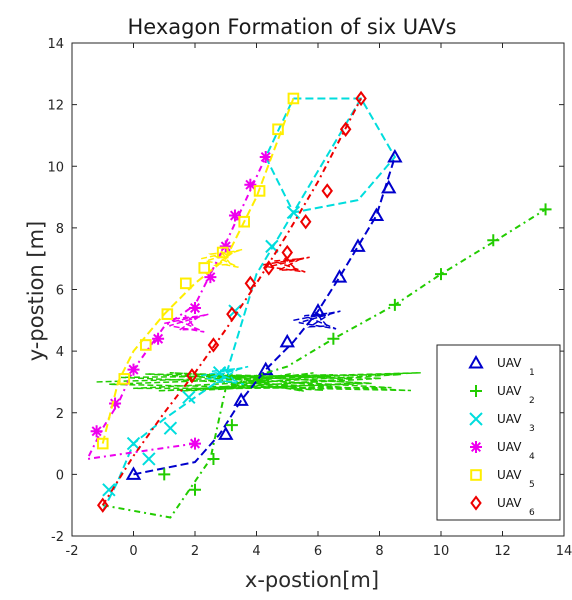 The height and width of the screenshot is (600, 572). Describe the element at coordinates (55, 44) in the screenshot. I see `y-tick-label: 14` at that location.